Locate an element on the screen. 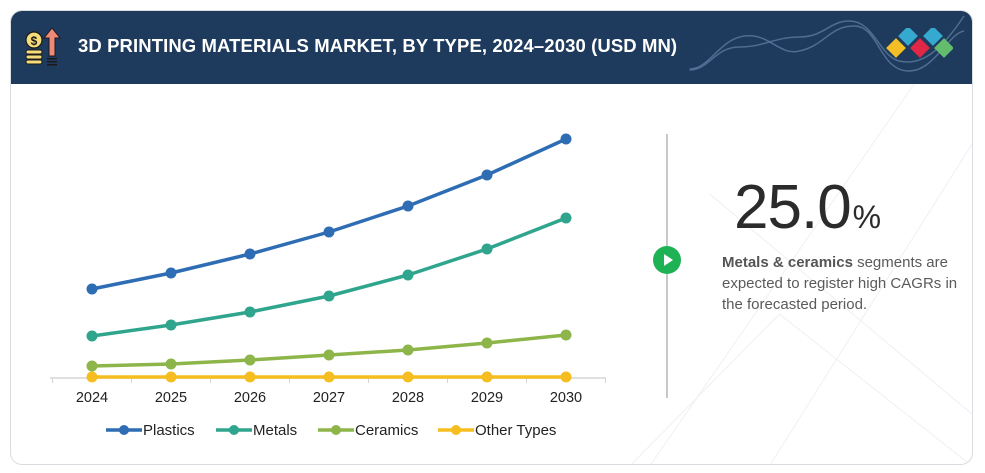 This screenshot has width=985, height=473. decorative-waves is located at coordinates (827, 43).